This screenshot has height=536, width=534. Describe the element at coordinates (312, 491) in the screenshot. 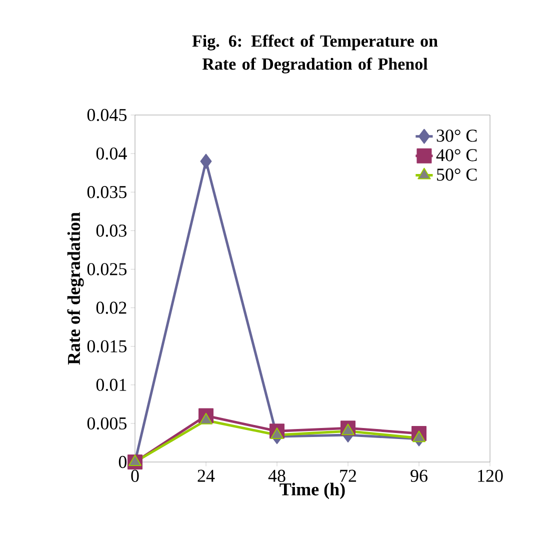

I see `x-axis-title: Time (h)` at that location.